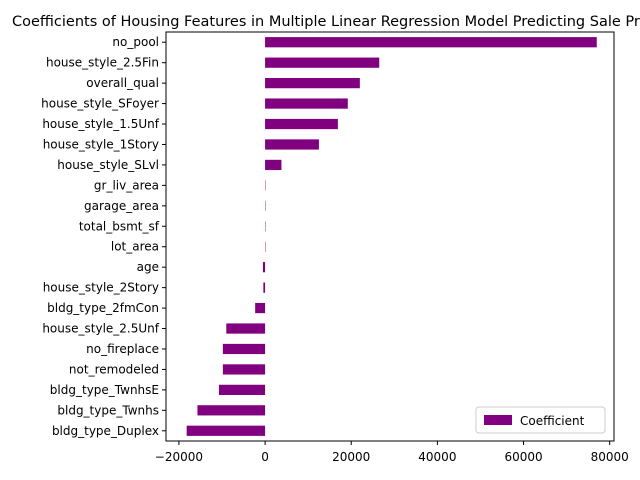  I want to click on y-tick-label: house_style_2Story, so click(101, 288).